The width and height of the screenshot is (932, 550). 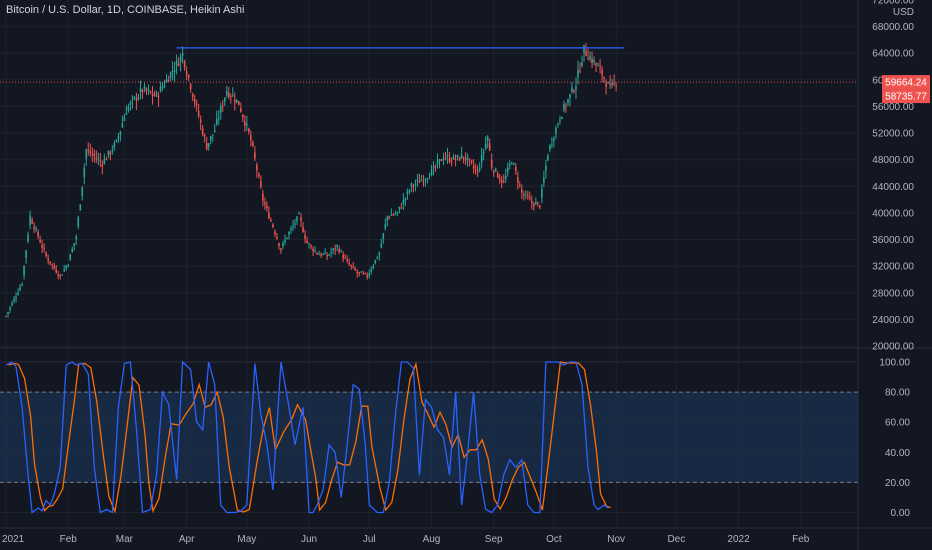 I want to click on stoch-tick-label: 0.00, so click(x=901, y=513).